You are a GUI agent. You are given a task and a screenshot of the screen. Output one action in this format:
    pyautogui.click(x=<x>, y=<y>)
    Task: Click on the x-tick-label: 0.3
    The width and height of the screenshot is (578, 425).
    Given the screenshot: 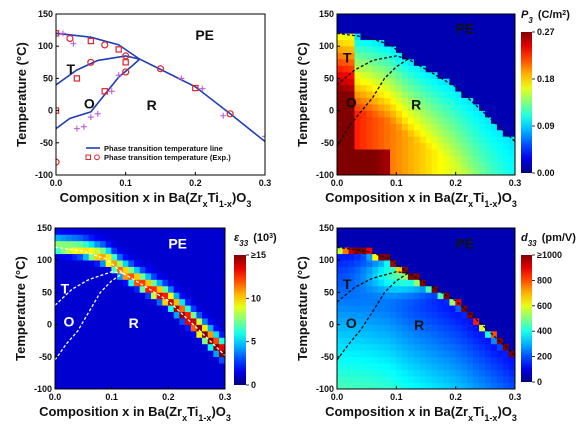 What is the action you would take?
    pyautogui.click(x=225, y=397)
    